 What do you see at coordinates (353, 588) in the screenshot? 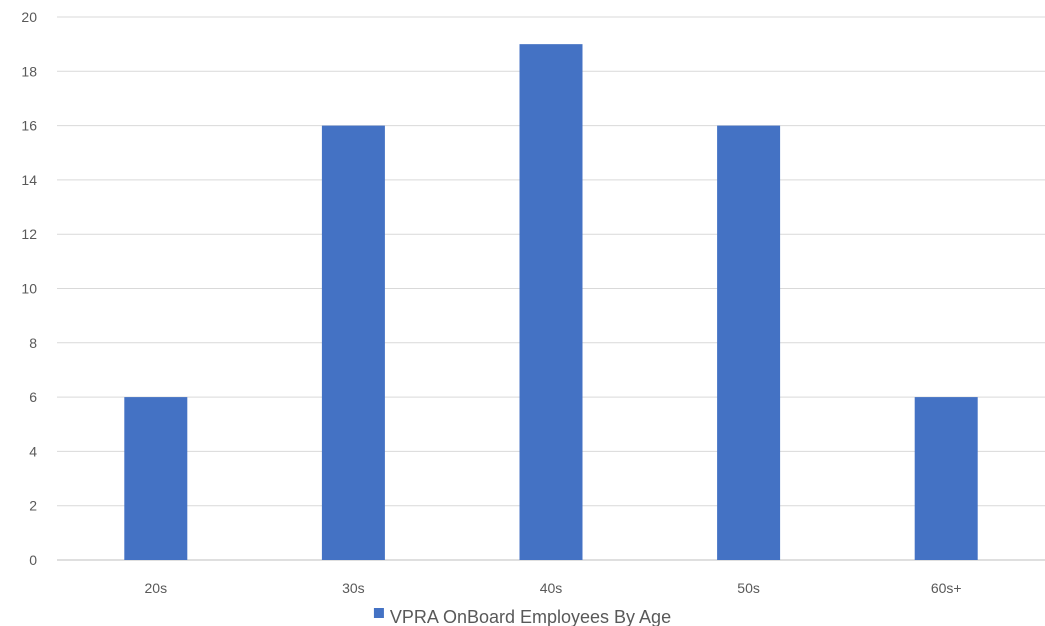
I see `x-tick-label: 30s` at bounding box center [353, 588].